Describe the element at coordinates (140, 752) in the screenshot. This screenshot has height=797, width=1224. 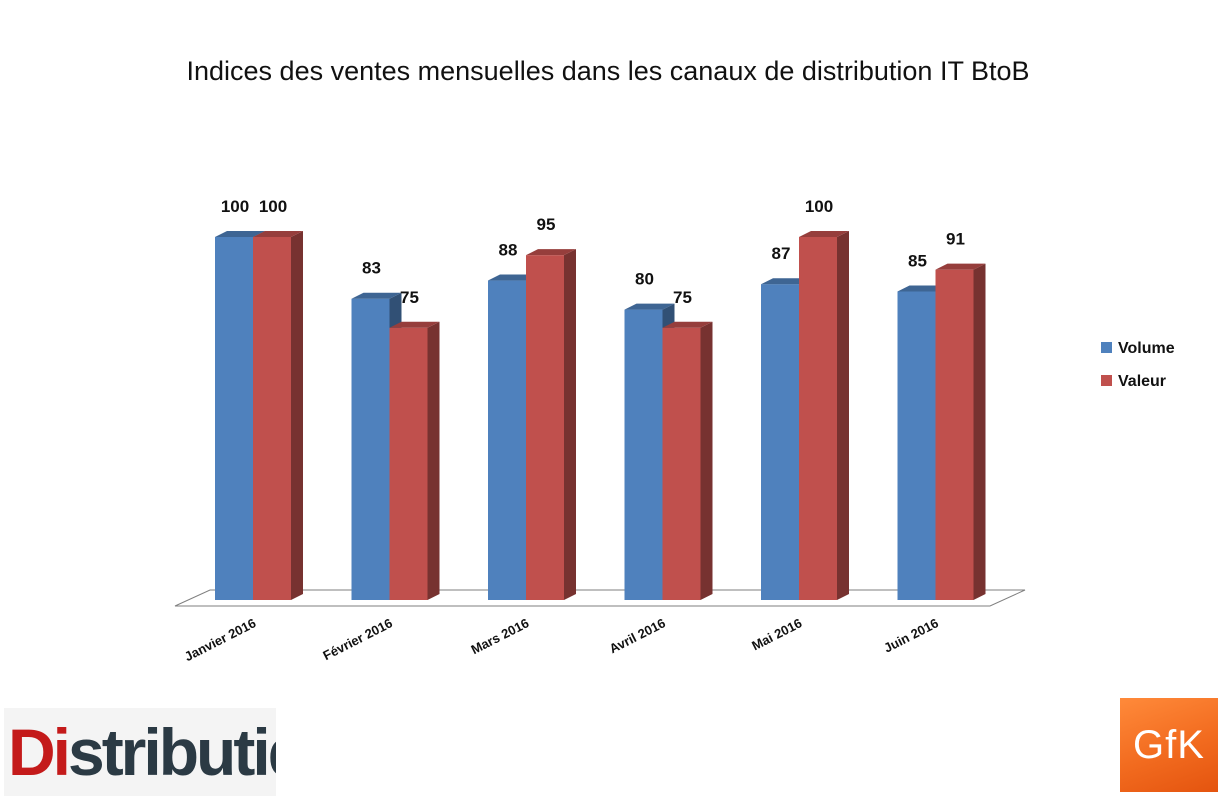
I see `distributique-logo: Distributique` at that location.